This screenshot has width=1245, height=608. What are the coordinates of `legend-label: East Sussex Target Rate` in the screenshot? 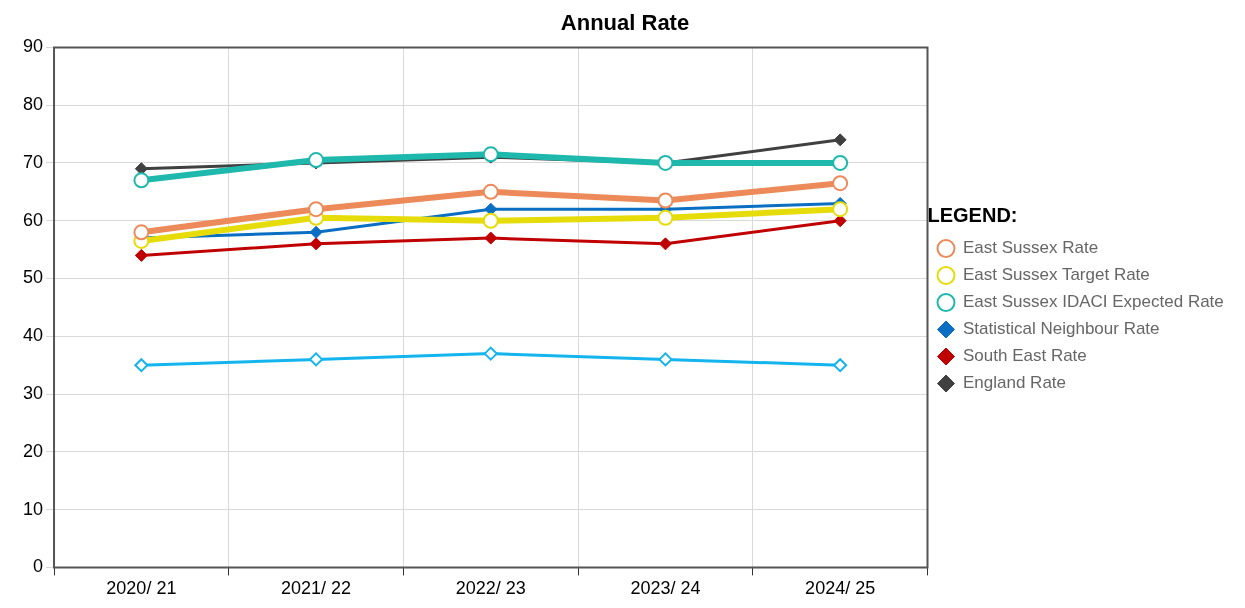 It's located at (1056, 275).